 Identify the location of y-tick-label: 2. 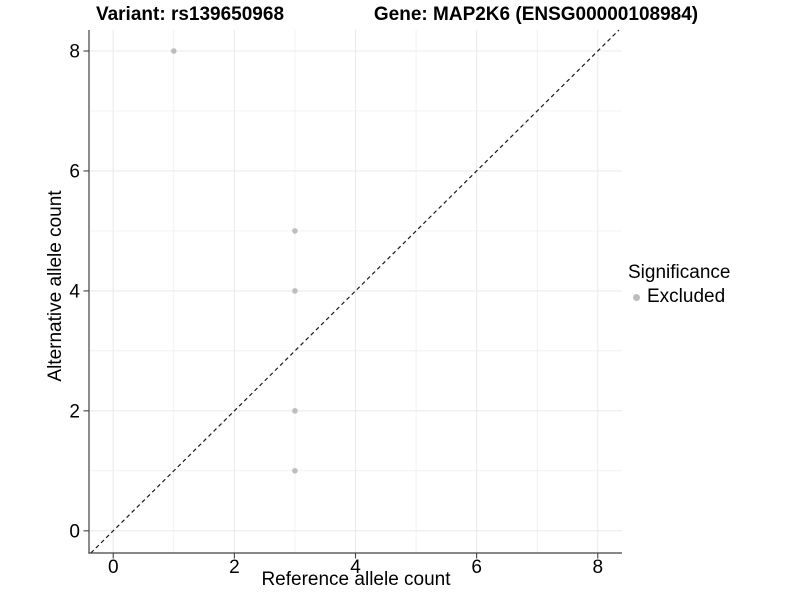
(74, 411).